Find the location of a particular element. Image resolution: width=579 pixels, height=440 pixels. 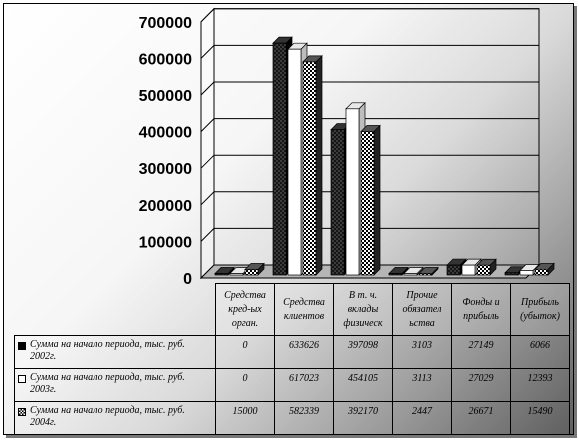

data-value-cell: 6066 is located at coordinates (540, 352).